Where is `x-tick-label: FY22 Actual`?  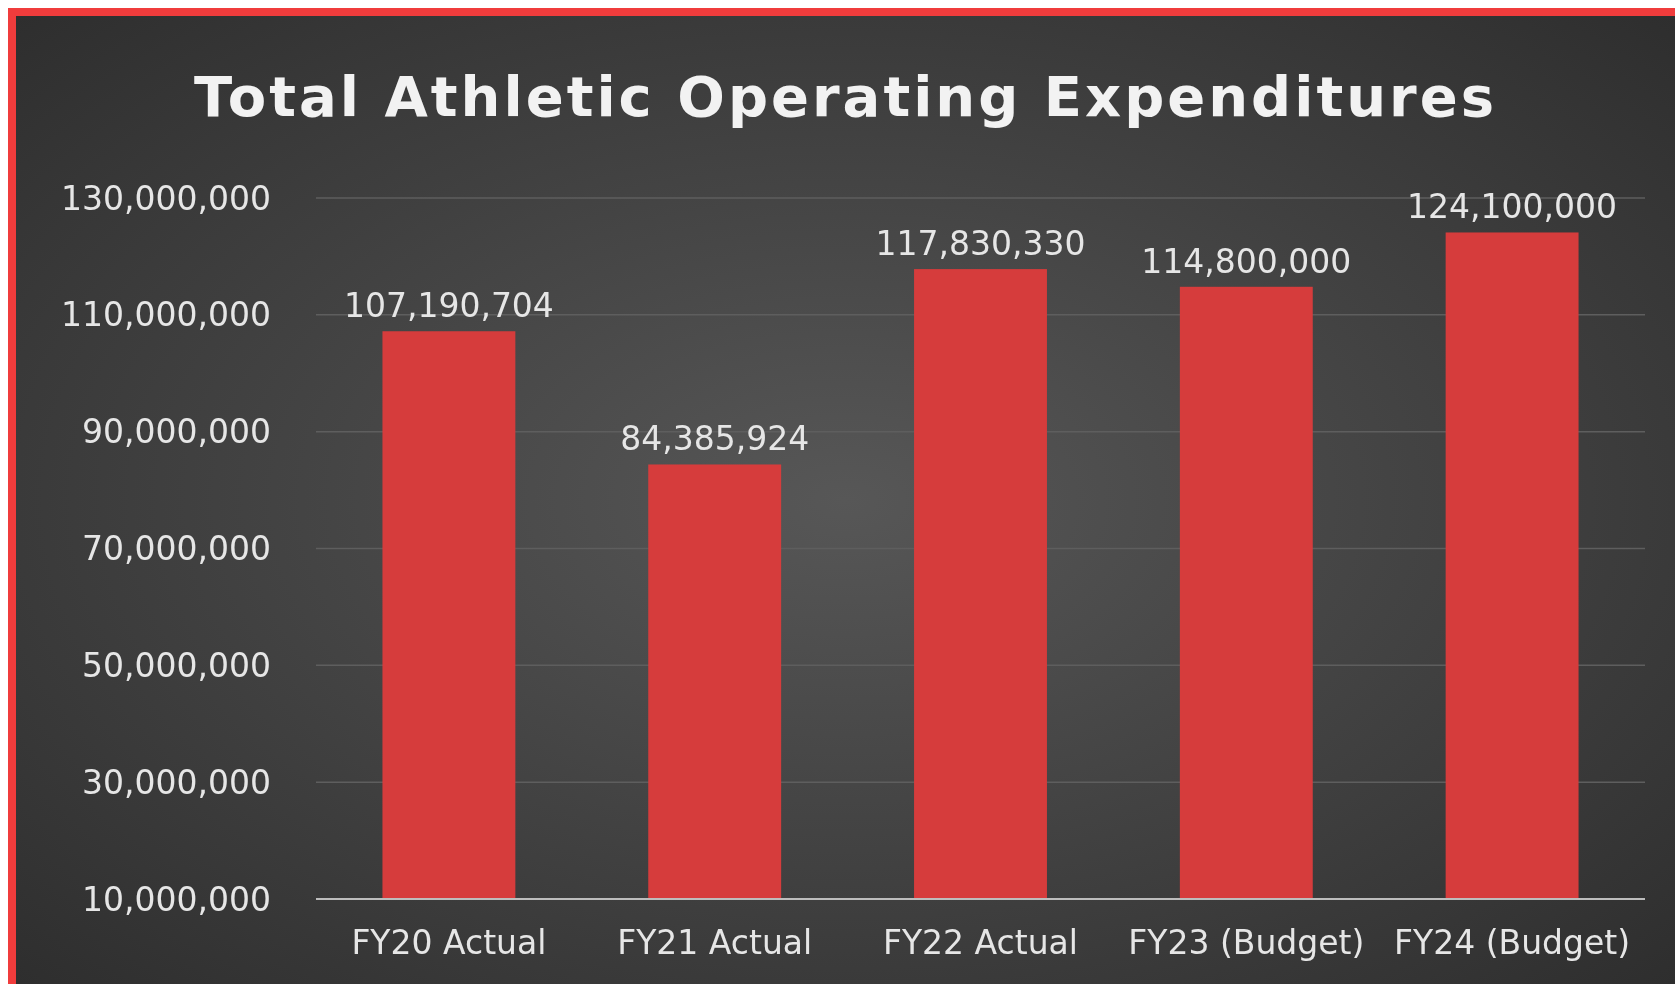 x-tick-label: FY22 Actual is located at coordinates (980, 942).